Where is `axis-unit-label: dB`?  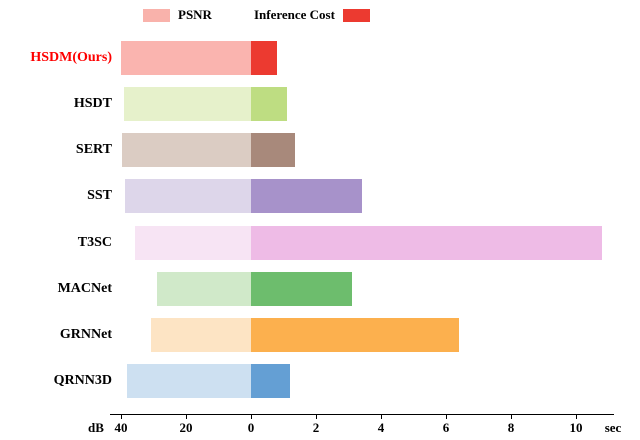
axis-unit-label: dB is located at coordinates (96, 427).